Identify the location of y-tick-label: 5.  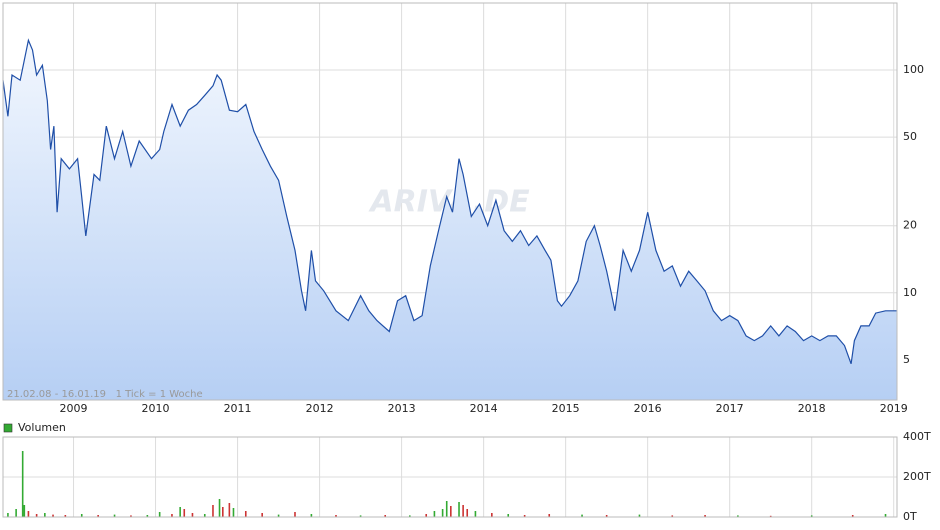
(906, 359).